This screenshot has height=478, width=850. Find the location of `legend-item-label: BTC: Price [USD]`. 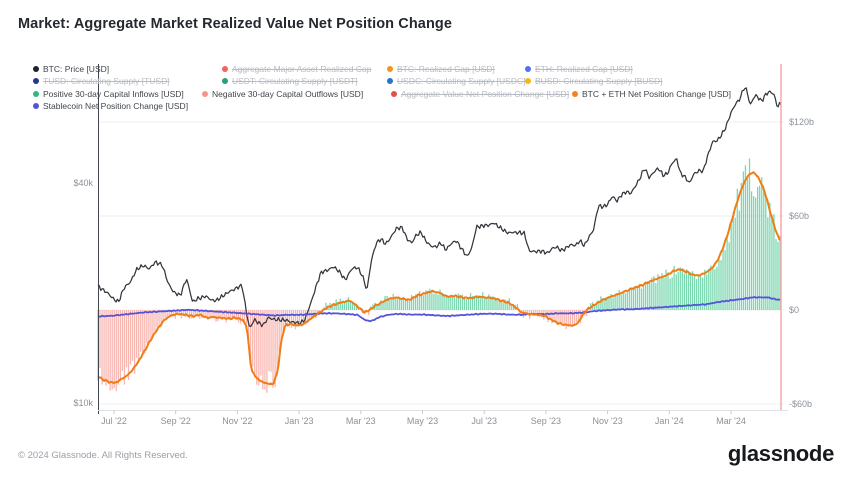

legend-item-label: BTC: Price [USD] is located at coordinates (76, 68).